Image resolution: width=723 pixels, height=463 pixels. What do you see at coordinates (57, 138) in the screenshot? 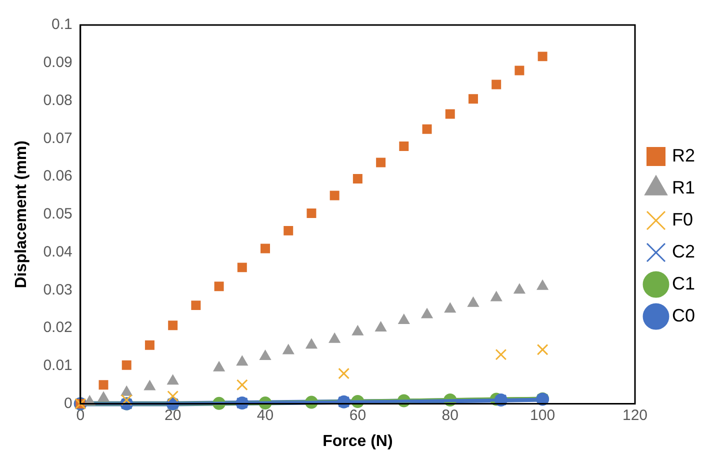
I see `y-tick-label: 0.07` at bounding box center [57, 138].